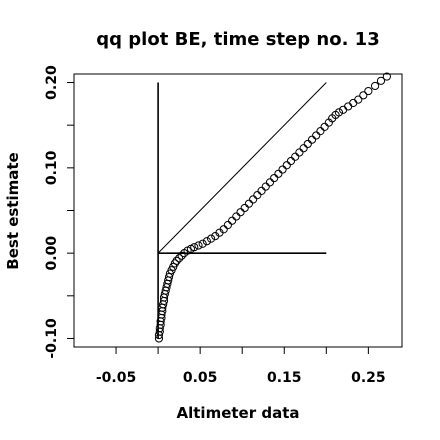 Image resolution: width=440 pixels, height=440 pixels. Describe the element at coordinates (52, 338) in the screenshot. I see `y-tick-label: -0.10` at that location.